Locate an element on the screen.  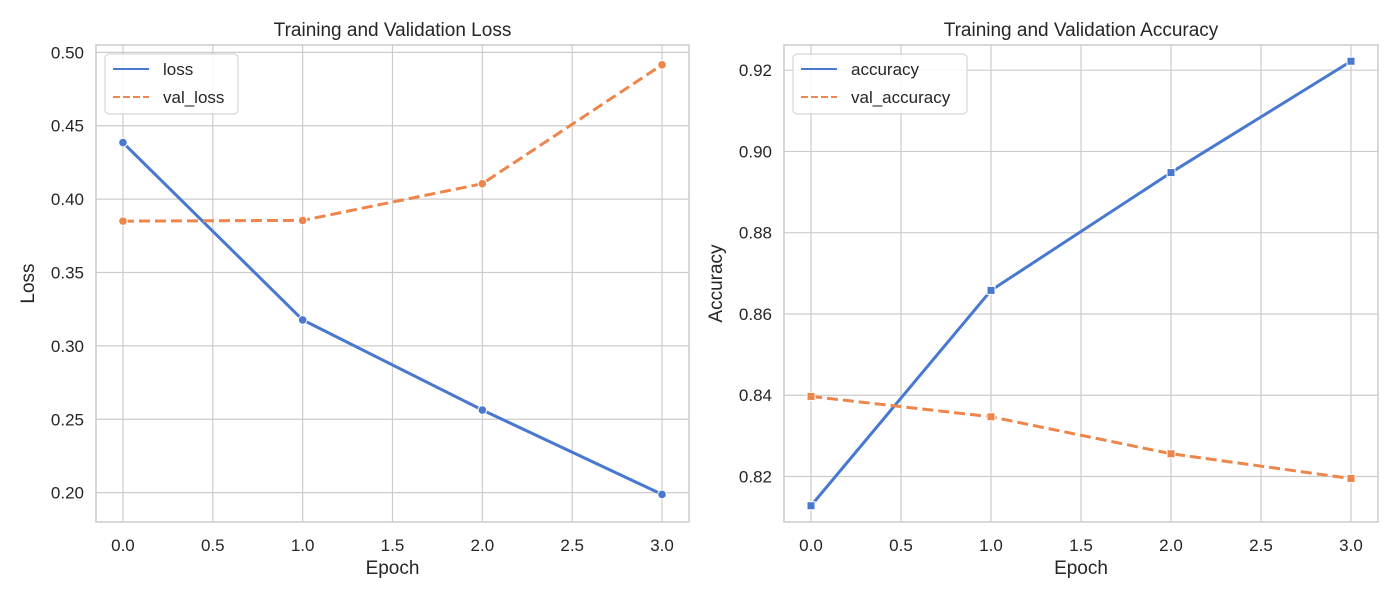
y-tick-label: 0.50 is located at coordinates (67, 52).